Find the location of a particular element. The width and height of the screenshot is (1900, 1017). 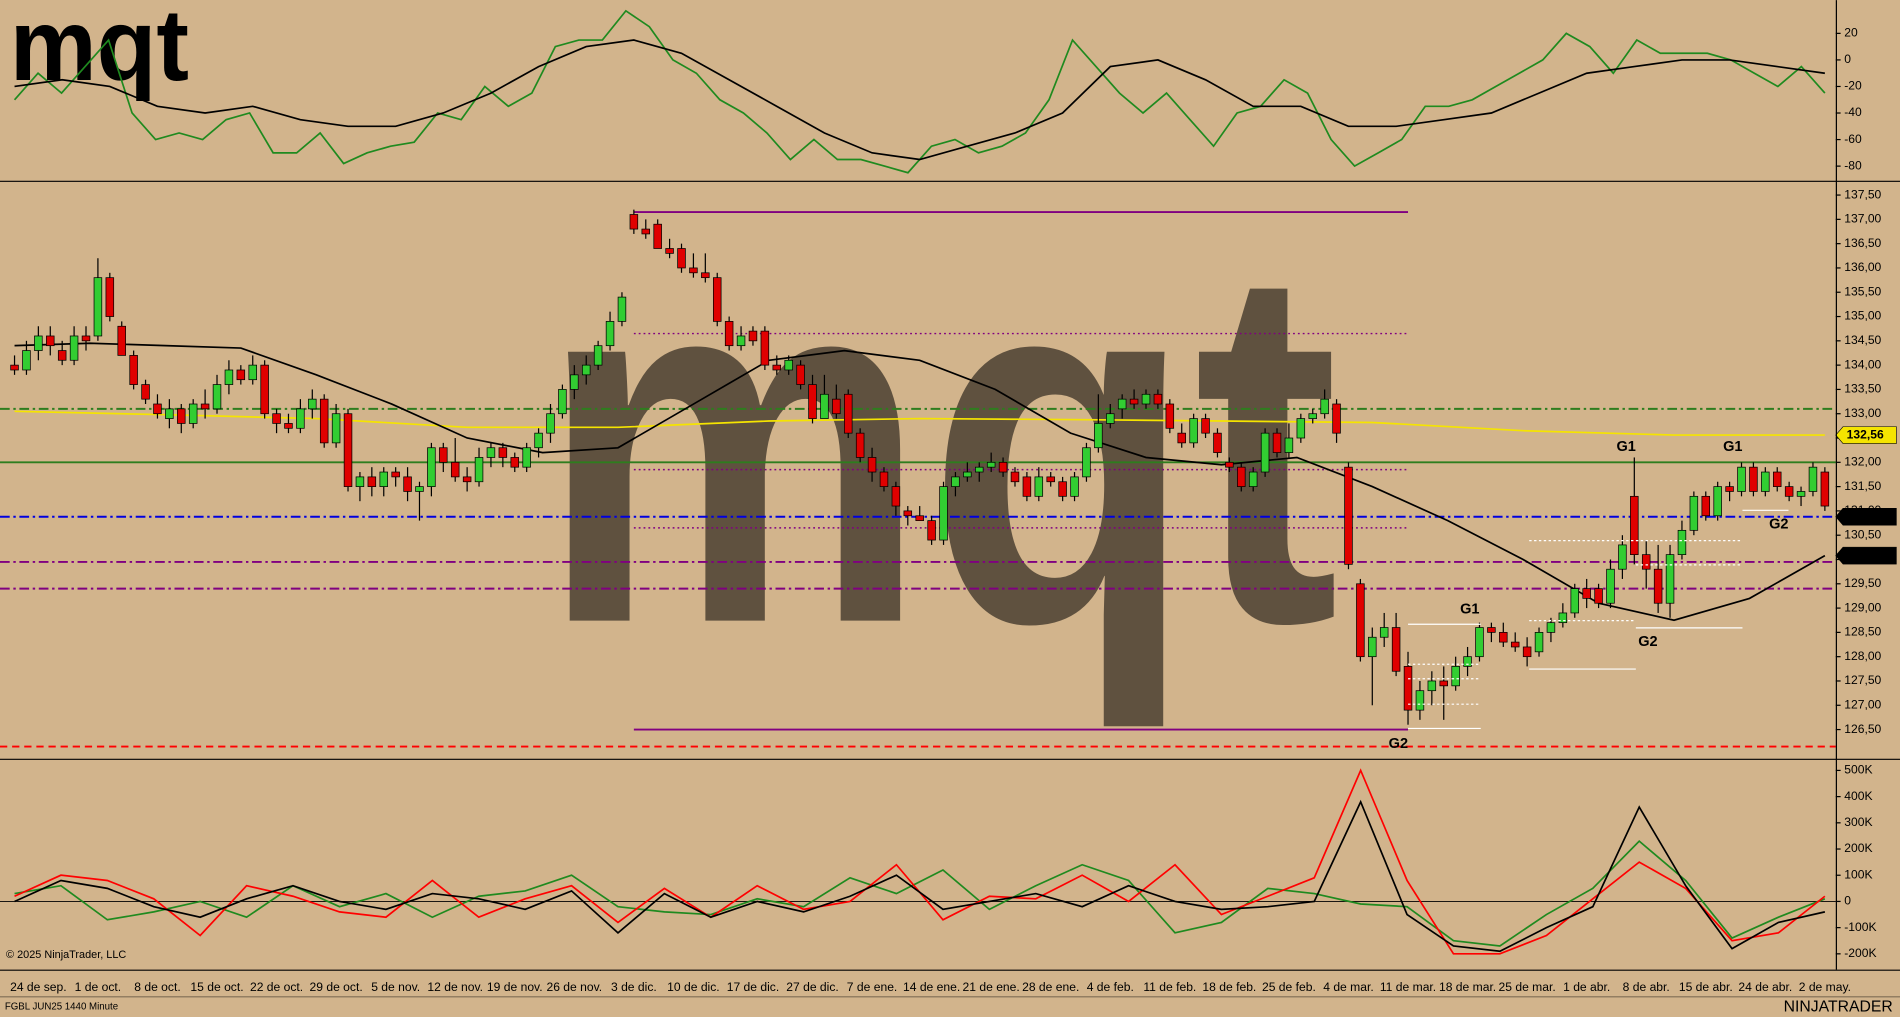

x-tick-label: 15 de abr. is located at coordinates (1706, 987).